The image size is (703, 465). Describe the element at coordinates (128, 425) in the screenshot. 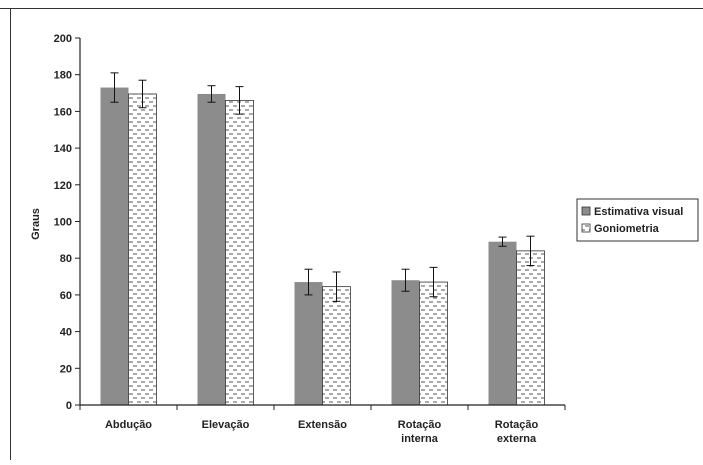

I see `x-category-label: Abdução` at that location.